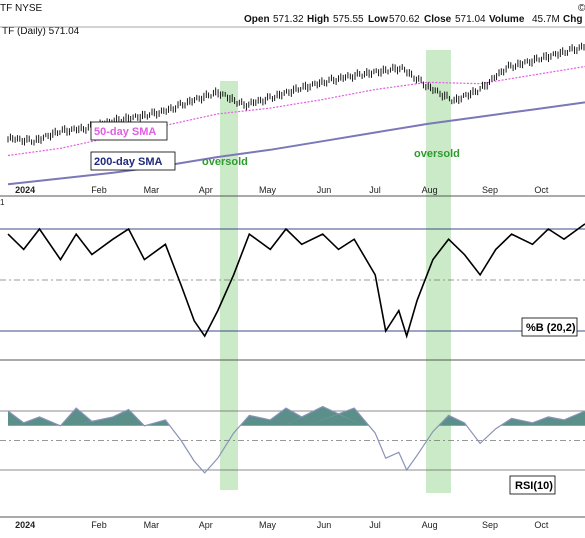  Describe the element at coordinates (21, 8) in the screenshot. I see `symbol-line: TF NYSE` at that location.